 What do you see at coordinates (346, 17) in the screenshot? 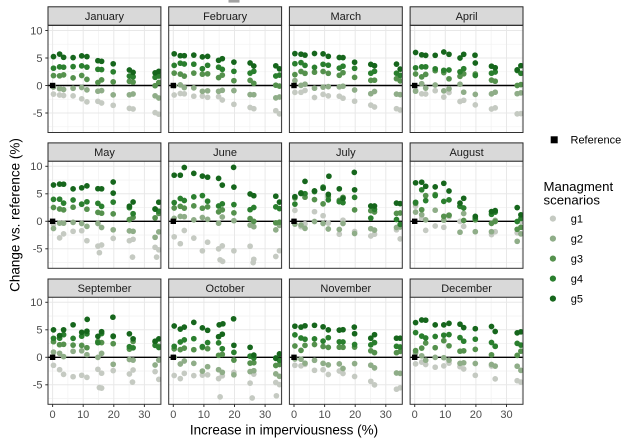
I see `svg-text: March` at bounding box center [346, 17].